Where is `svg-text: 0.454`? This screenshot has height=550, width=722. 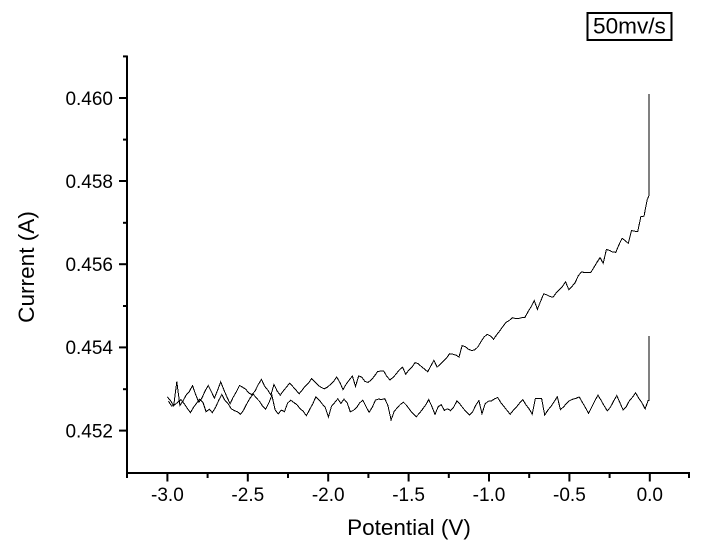
svg-text: 0.454 is located at coordinates (89, 348).